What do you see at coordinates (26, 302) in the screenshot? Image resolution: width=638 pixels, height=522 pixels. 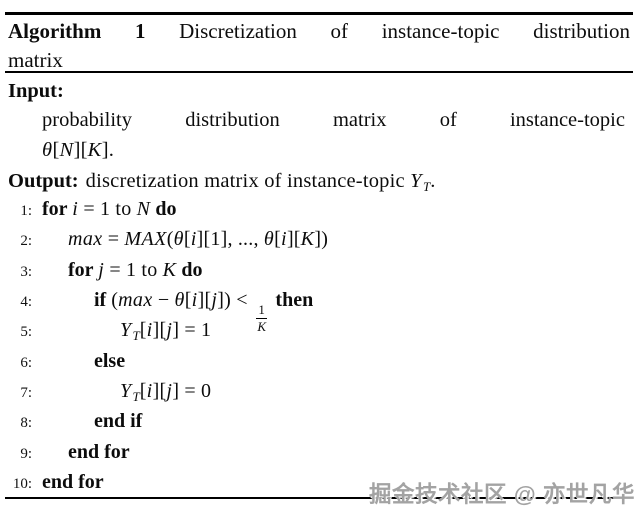 I see `line-number: 4:` at bounding box center [26, 302].